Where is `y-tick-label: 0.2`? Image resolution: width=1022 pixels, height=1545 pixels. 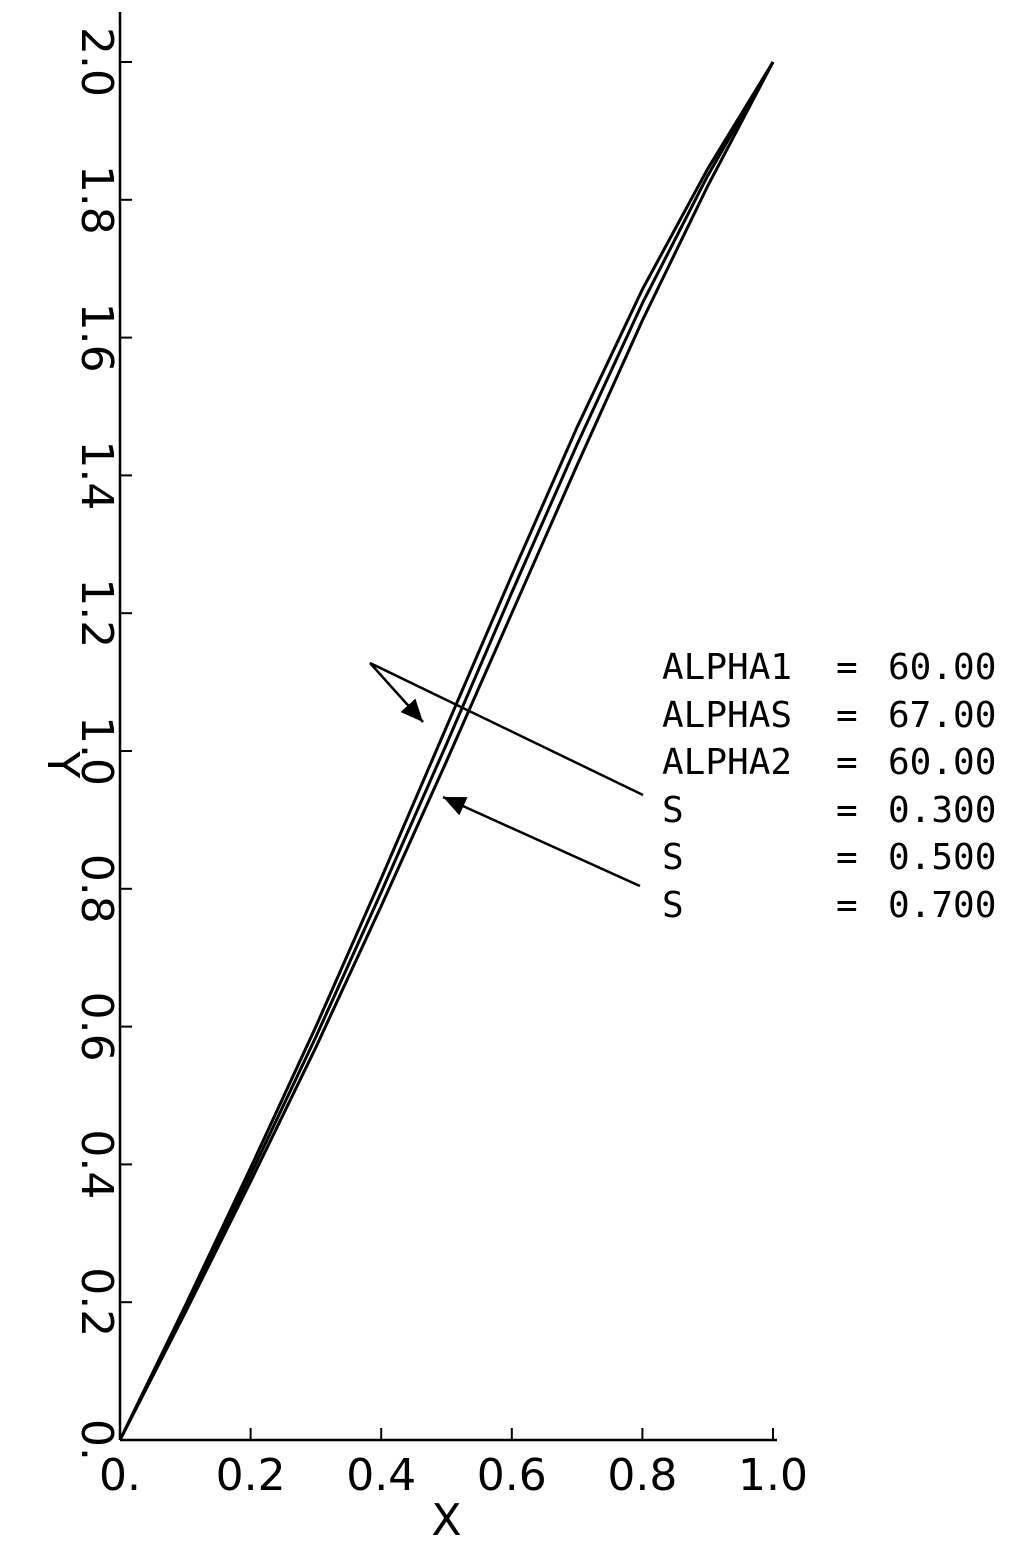 y-tick-label: 0.2 is located at coordinates (96, 1302).